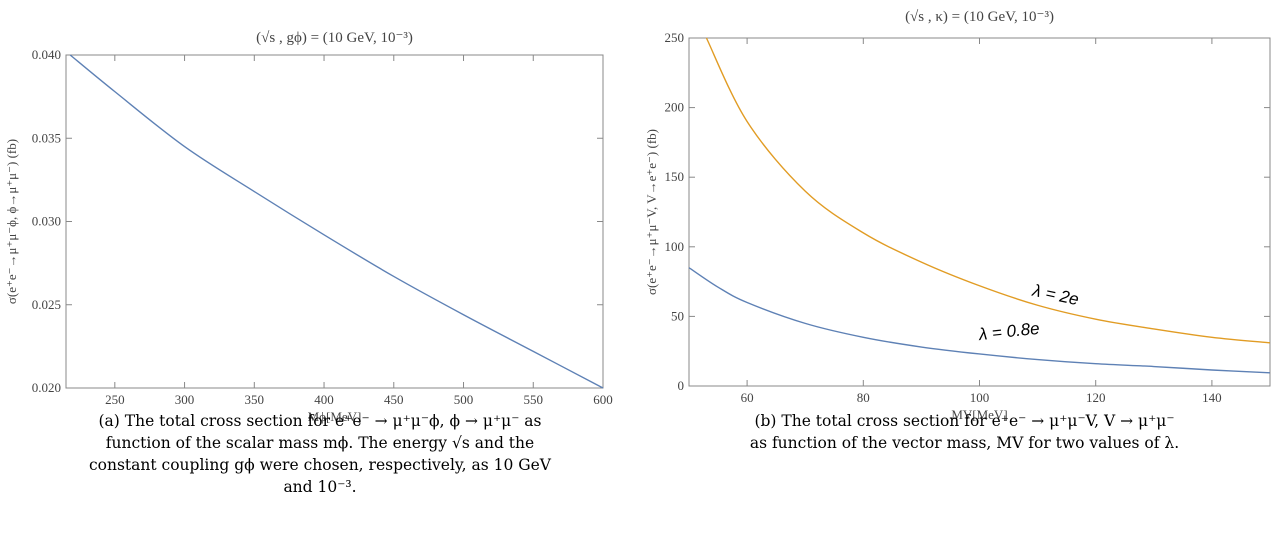 The image size is (1286, 540). Describe the element at coordinates (1096, 397) in the screenshot. I see `x-tick-label: 120` at that location.